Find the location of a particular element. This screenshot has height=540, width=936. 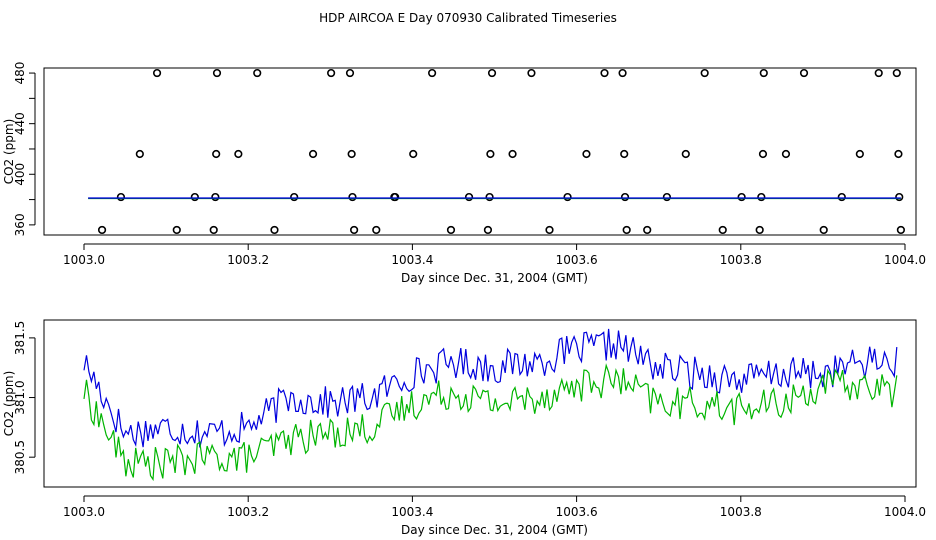

y-tick-label: 400 is located at coordinates (20, 174).